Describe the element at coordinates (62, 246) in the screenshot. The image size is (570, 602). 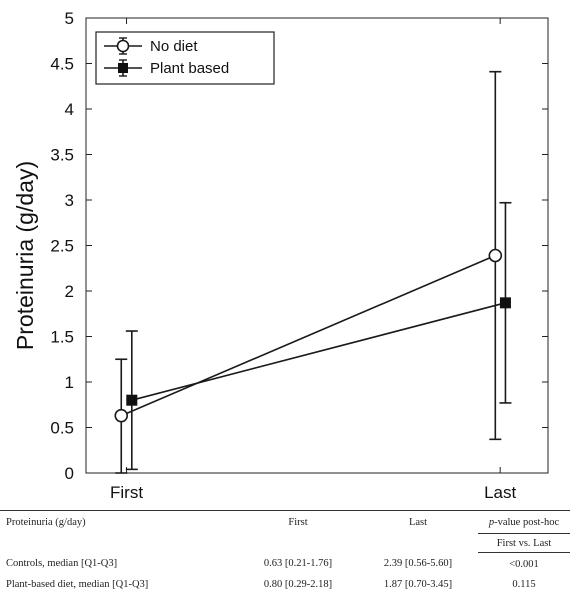
I see `y-tick-label: 2.5` at that location.